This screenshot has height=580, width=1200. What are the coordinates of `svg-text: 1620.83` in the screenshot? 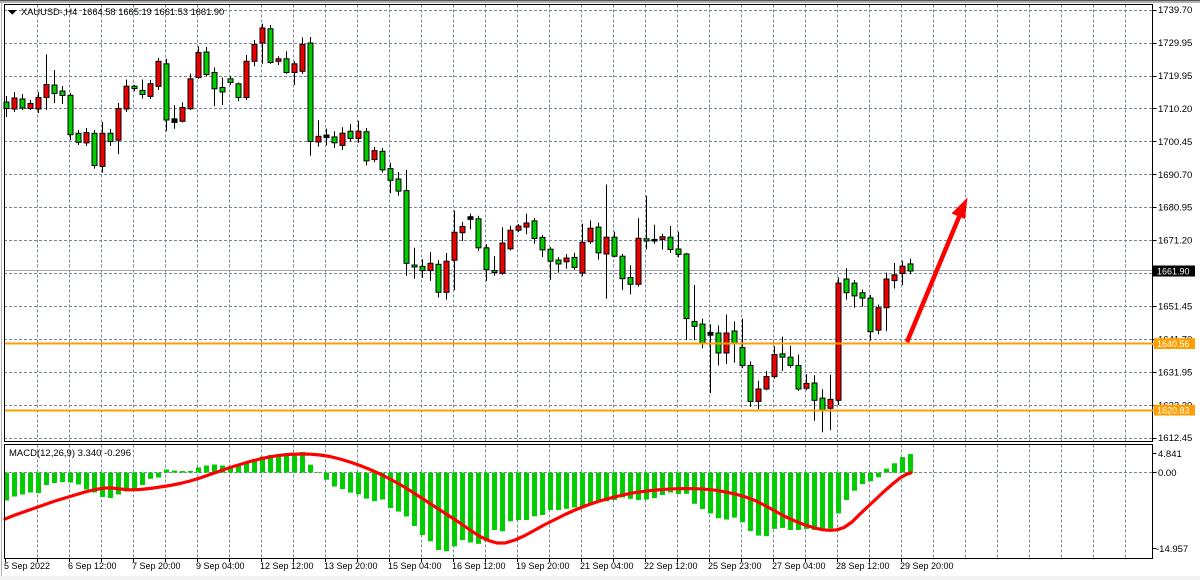 It's located at (1173, 411).